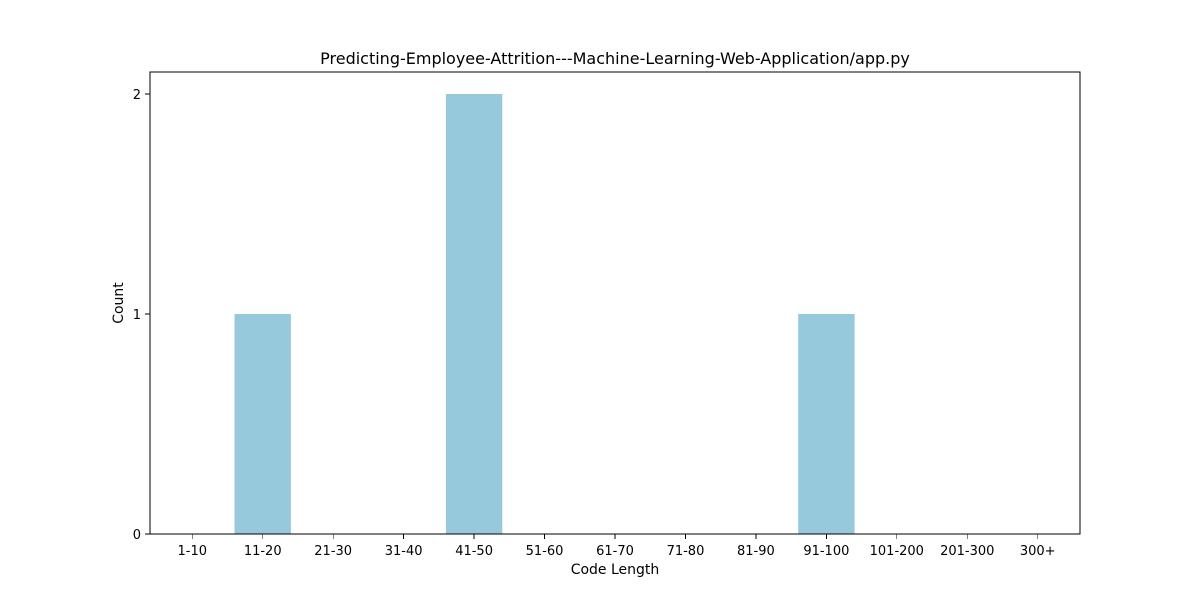 The width and height of the screenshot is (1200, 600). What do you see at coordinates (193, 551) in the screenshot?
I see `x-tick-label: 1-10` at bounding box center [193, 551].